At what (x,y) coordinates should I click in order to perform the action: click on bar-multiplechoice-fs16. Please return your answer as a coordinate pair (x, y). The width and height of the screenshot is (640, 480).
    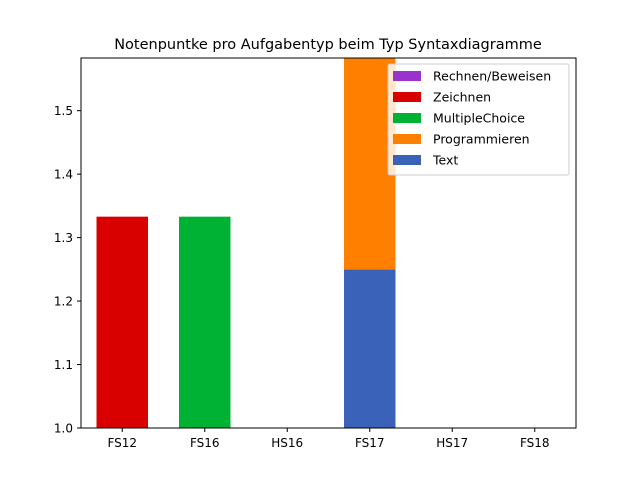
    Looking at the image, I should click on (205, 322).